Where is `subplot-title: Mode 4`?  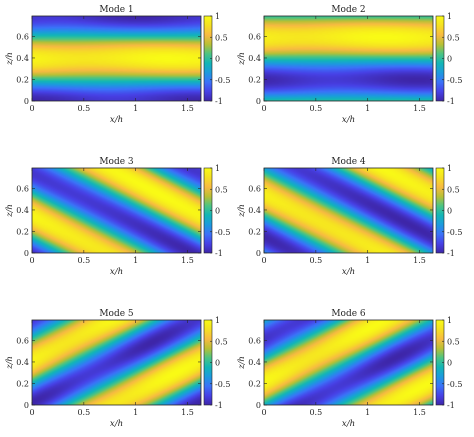 subplot-title: Mode 4 is located at coordinates (348, 162).